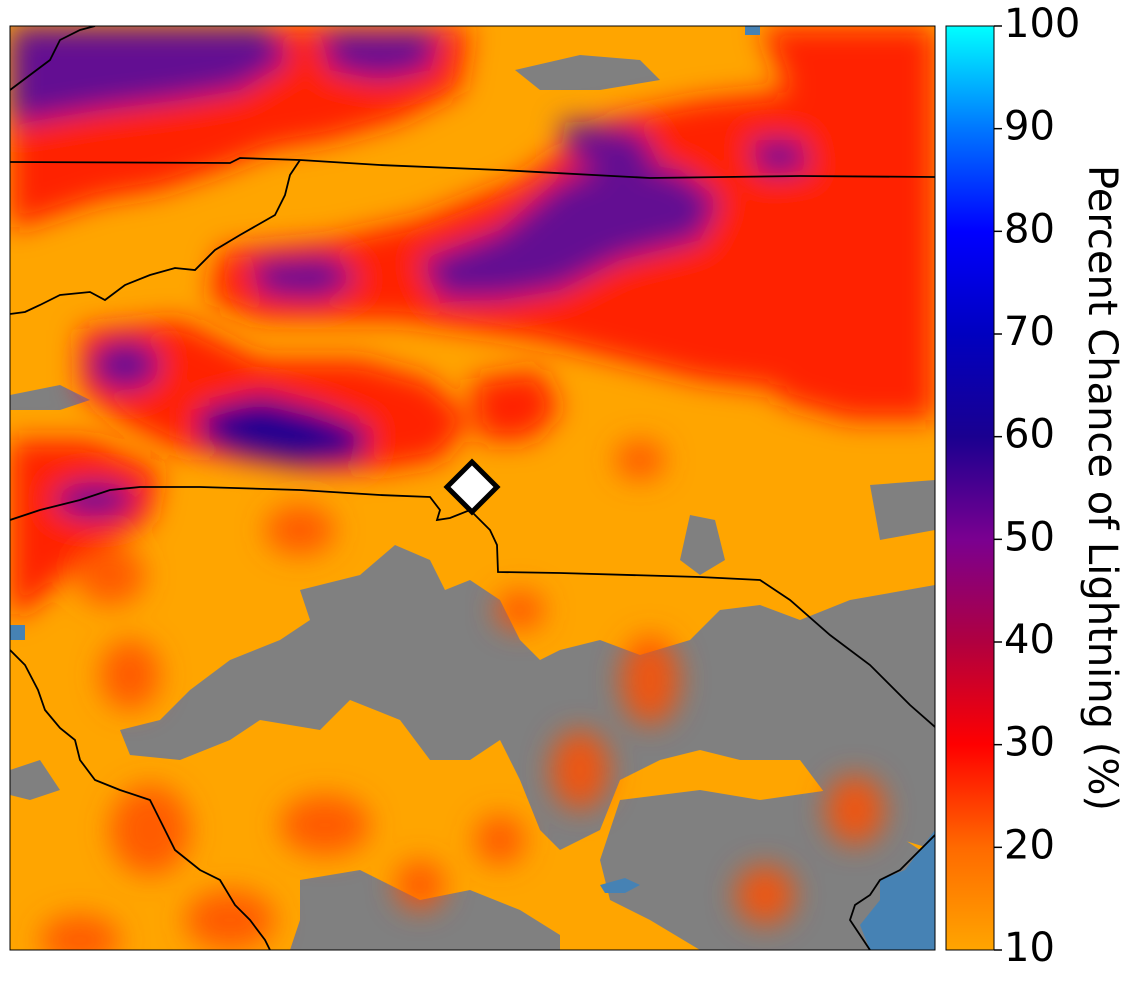  I want to click on high-prob-area-northeast, so click(847, 93).